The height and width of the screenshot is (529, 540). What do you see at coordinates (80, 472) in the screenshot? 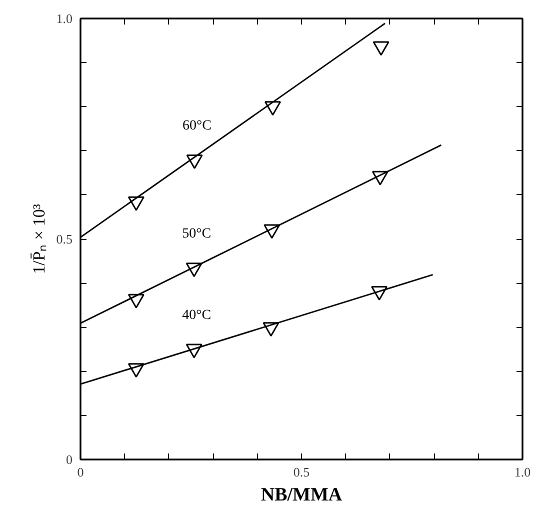
I see `x-tick-label: 0` at bounding box center [80, 472].